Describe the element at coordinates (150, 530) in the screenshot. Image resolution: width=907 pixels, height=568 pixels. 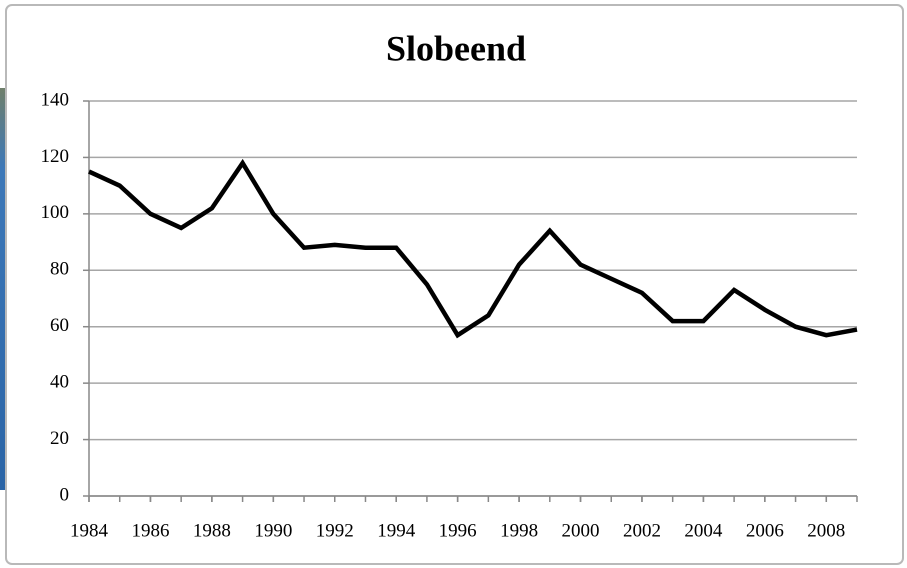
I see `x-tick-label: 1986` at that location.